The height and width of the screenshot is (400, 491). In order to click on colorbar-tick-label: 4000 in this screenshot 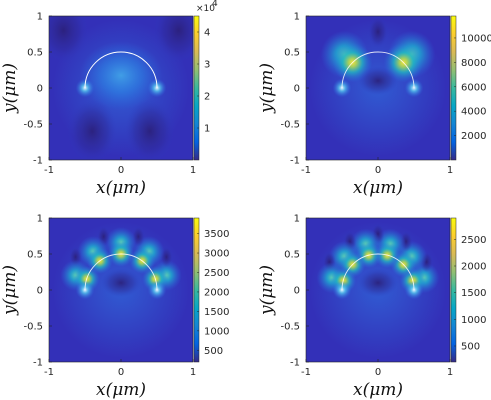, I will do `click(473, 112)`.